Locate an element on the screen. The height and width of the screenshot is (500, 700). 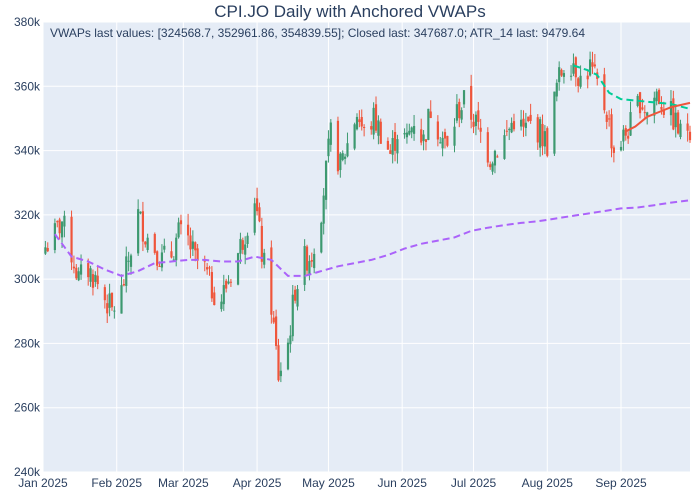
y-tick-label: 280k is located at coordinates (27, 343).